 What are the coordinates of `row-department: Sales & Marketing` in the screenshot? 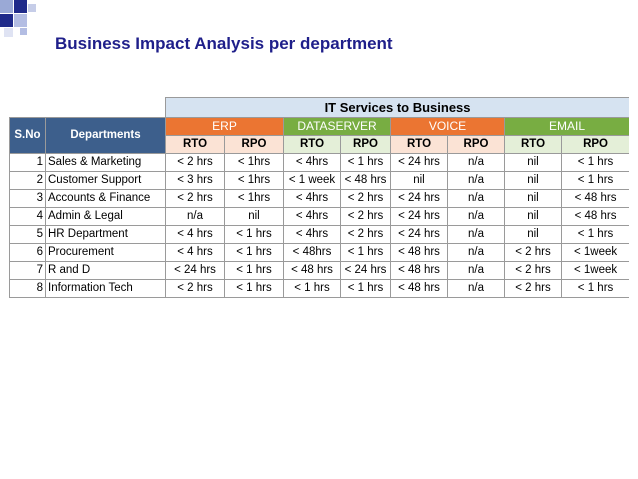 It's located at (105, 162).